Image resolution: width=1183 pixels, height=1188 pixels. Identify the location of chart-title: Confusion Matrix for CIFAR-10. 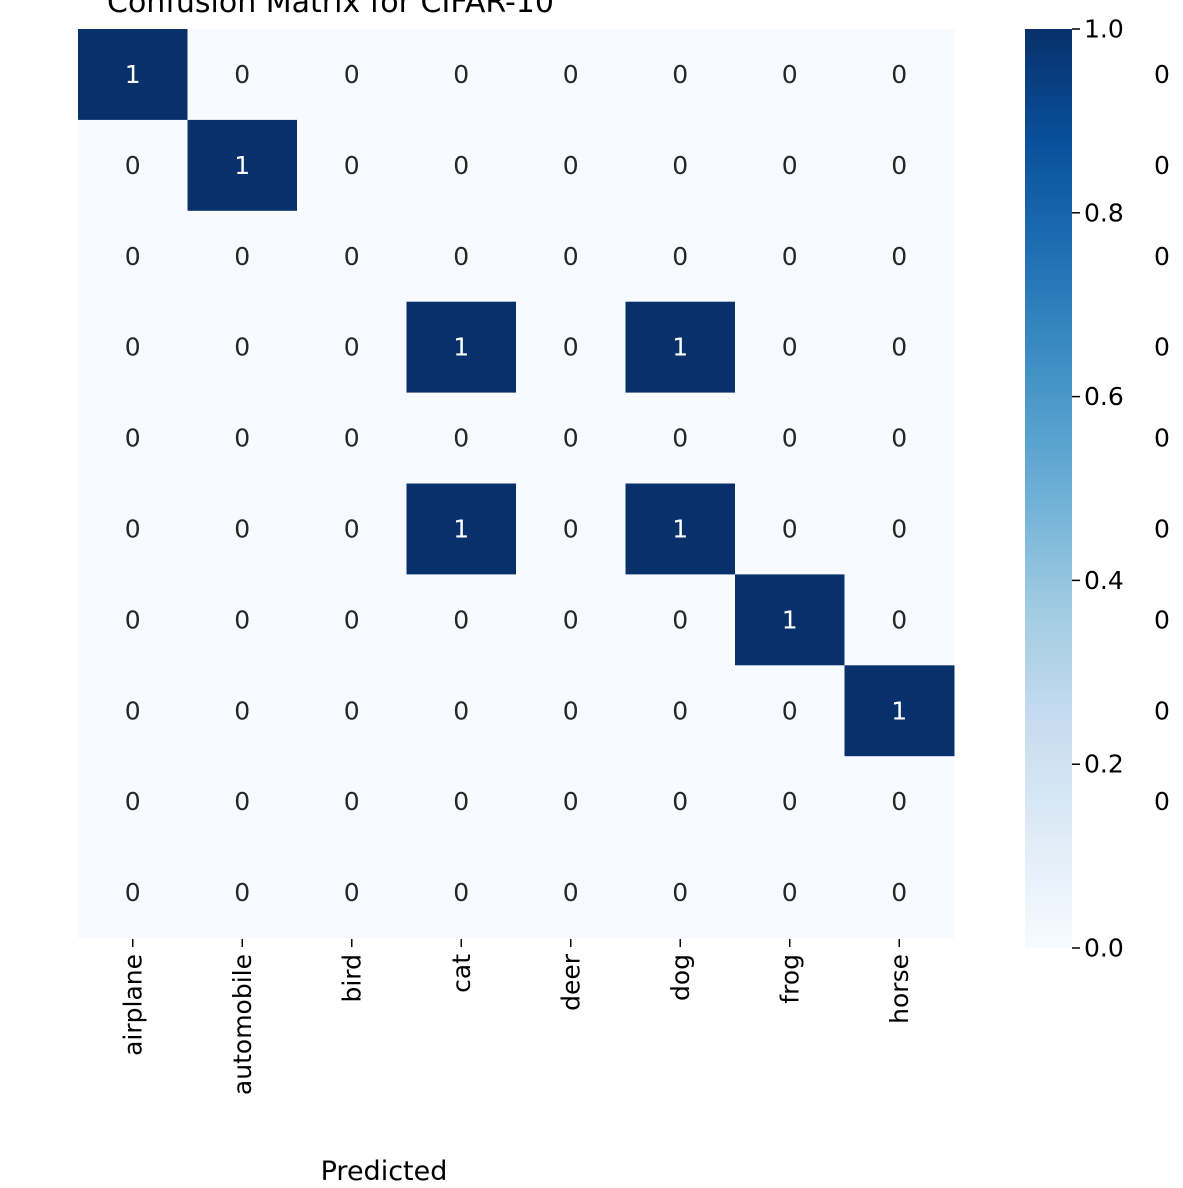
(330, 10).